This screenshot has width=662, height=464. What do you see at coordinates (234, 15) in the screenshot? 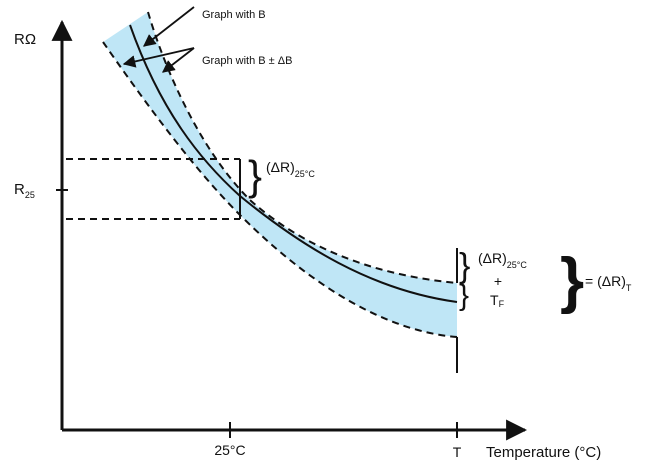
I see `graph-b-label: Graph with B` at bounding box center [234, 15].